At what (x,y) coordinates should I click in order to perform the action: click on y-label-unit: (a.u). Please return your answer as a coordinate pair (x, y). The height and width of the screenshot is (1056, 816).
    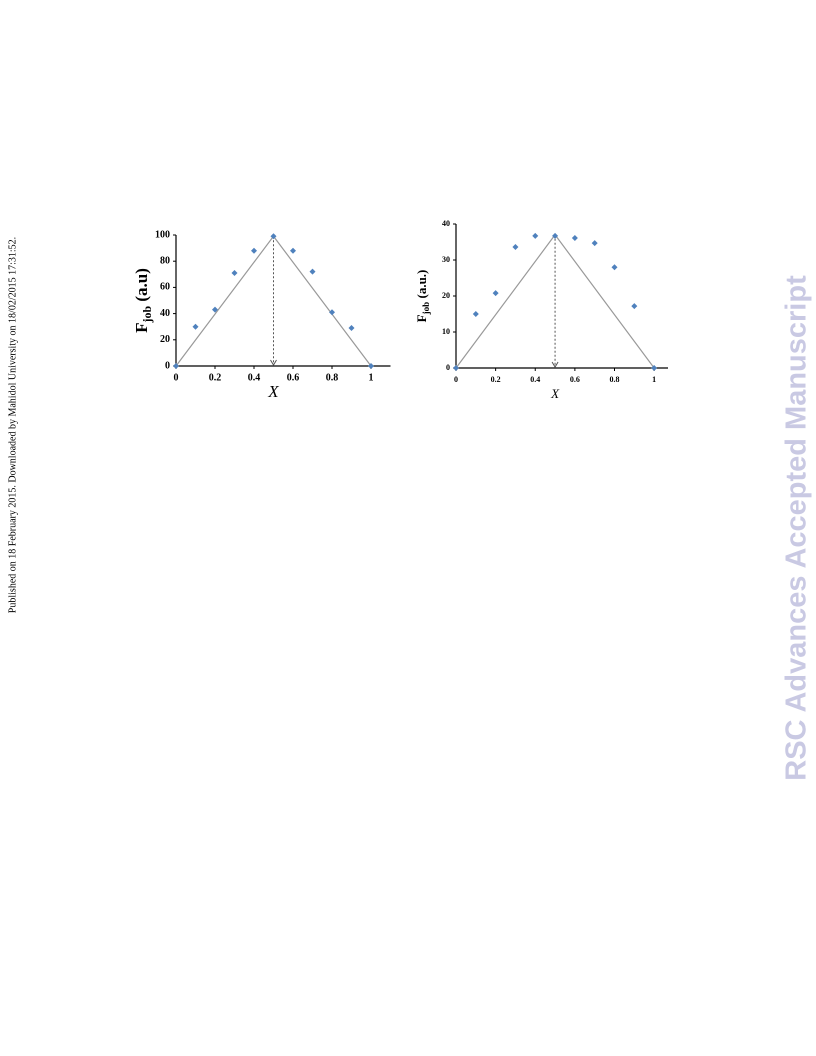
    Looking at the image, I should click on (141, 287).